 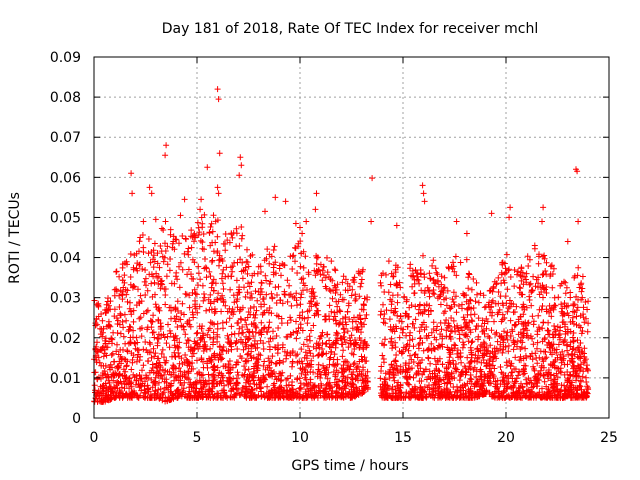 I want to click on y-tick-label: 0.04, so click(x=65, y=259).